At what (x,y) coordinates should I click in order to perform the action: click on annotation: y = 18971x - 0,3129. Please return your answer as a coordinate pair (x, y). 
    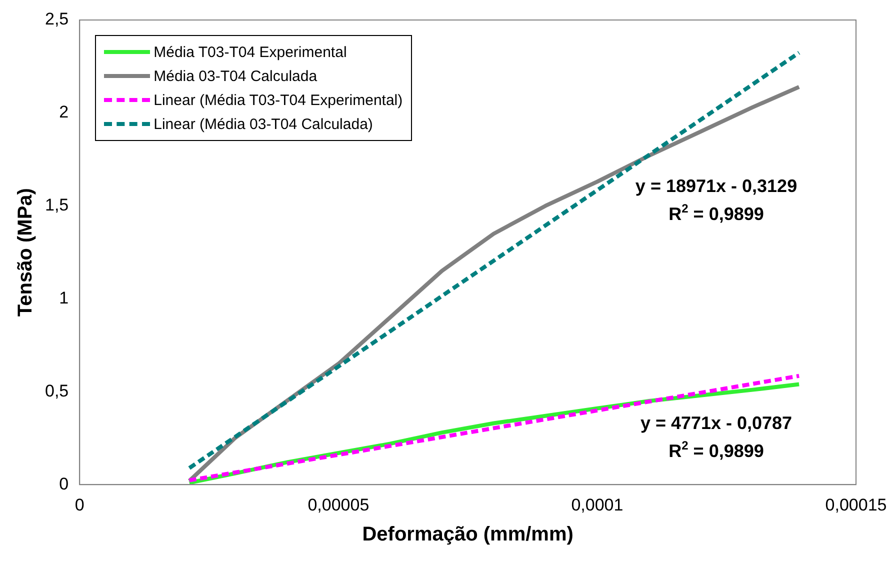
    Looking at the image, I should click on (716, 186).